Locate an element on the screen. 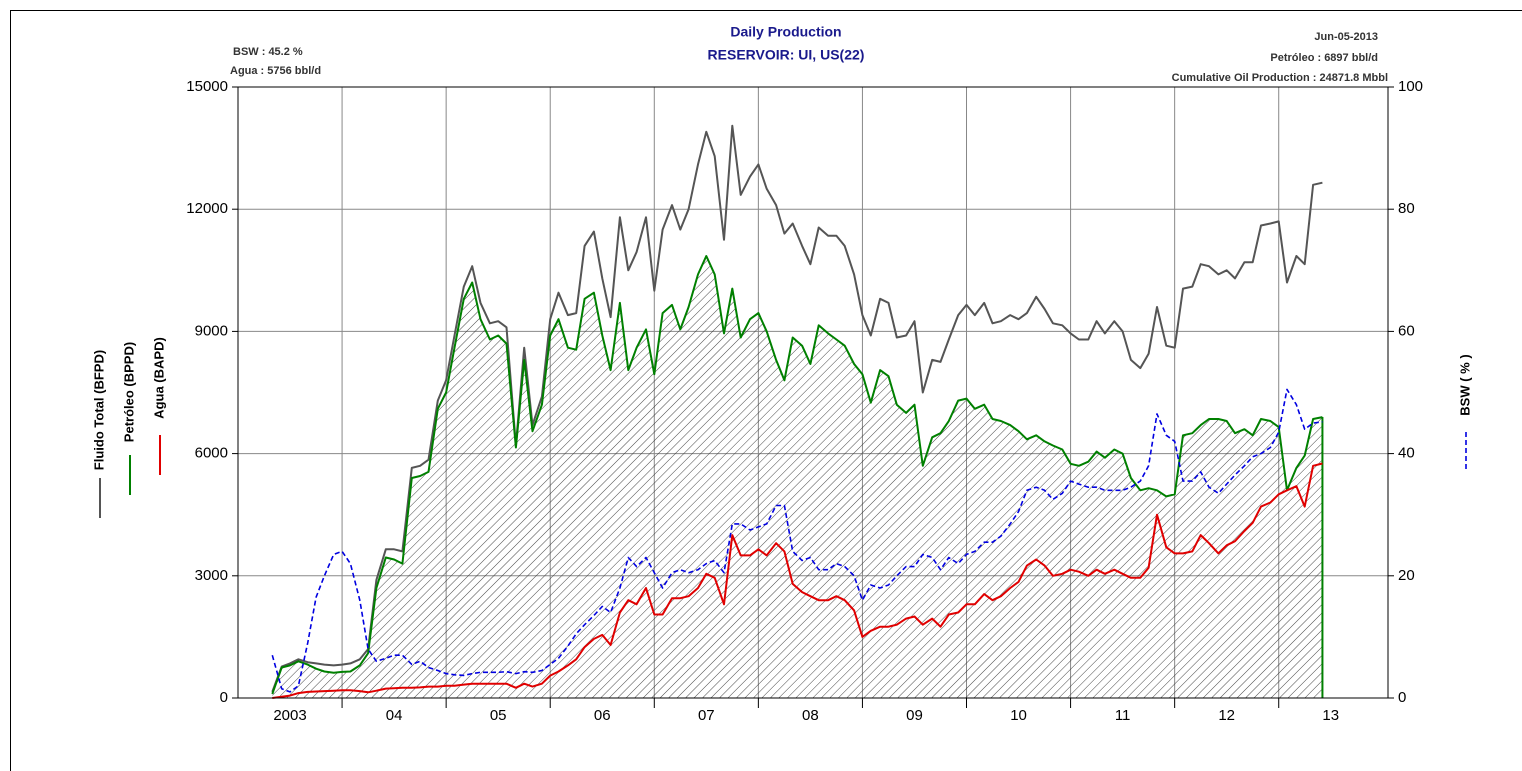  x-tick-label: 06 is located at coordinates (602, 715).